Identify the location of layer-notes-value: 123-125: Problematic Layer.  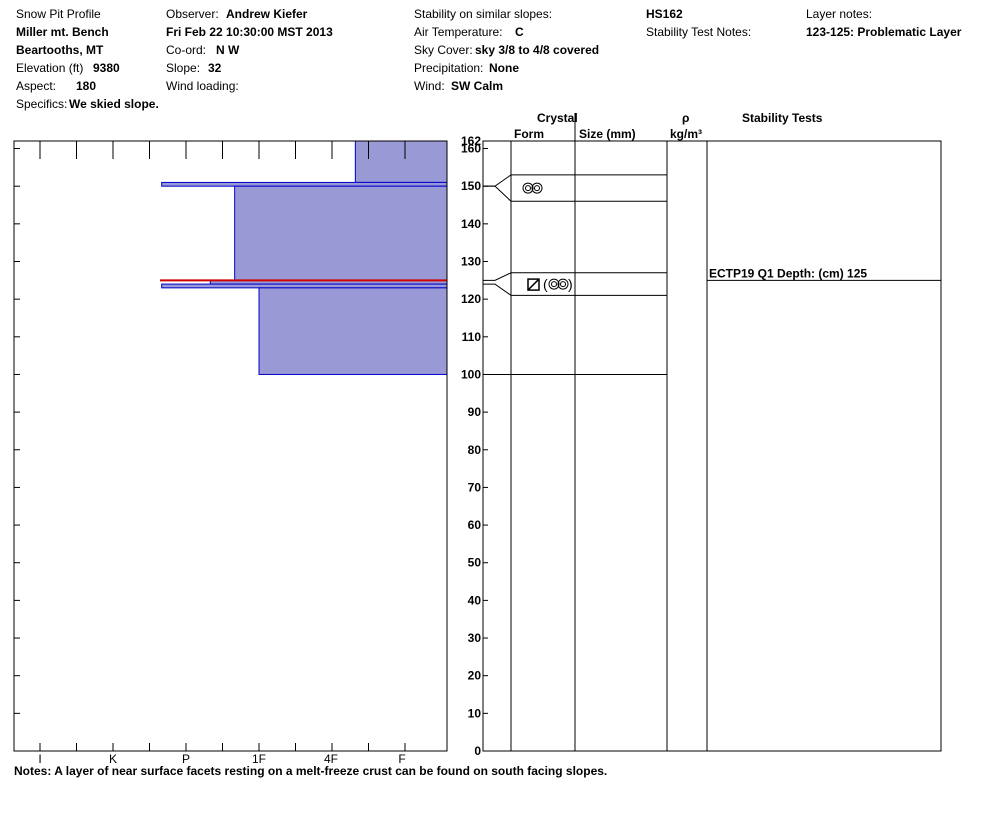
(884, 32).